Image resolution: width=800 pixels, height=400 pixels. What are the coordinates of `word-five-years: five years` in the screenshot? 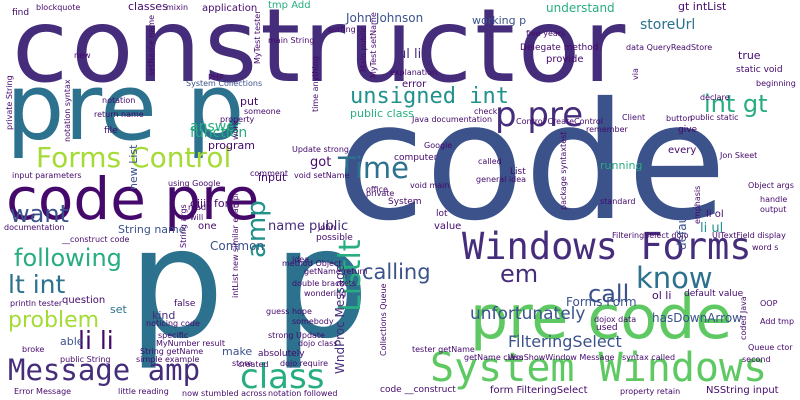 It's located at (546, 33).